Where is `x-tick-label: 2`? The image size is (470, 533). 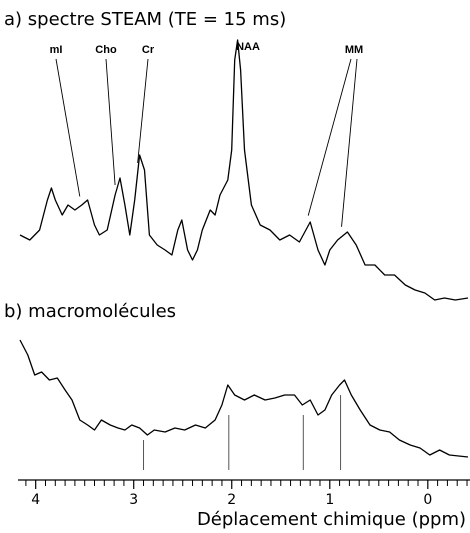 x-tick-label: 2 is located at coordinates (231, 500).